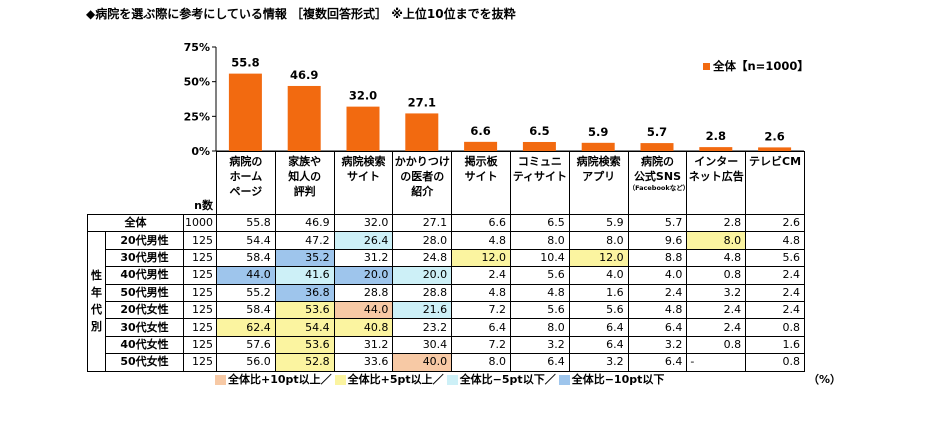  What do you see at coordinates (364, 258) in the screenshot?
I see `value-cell: 31.2` at bounding box center [364, 258].